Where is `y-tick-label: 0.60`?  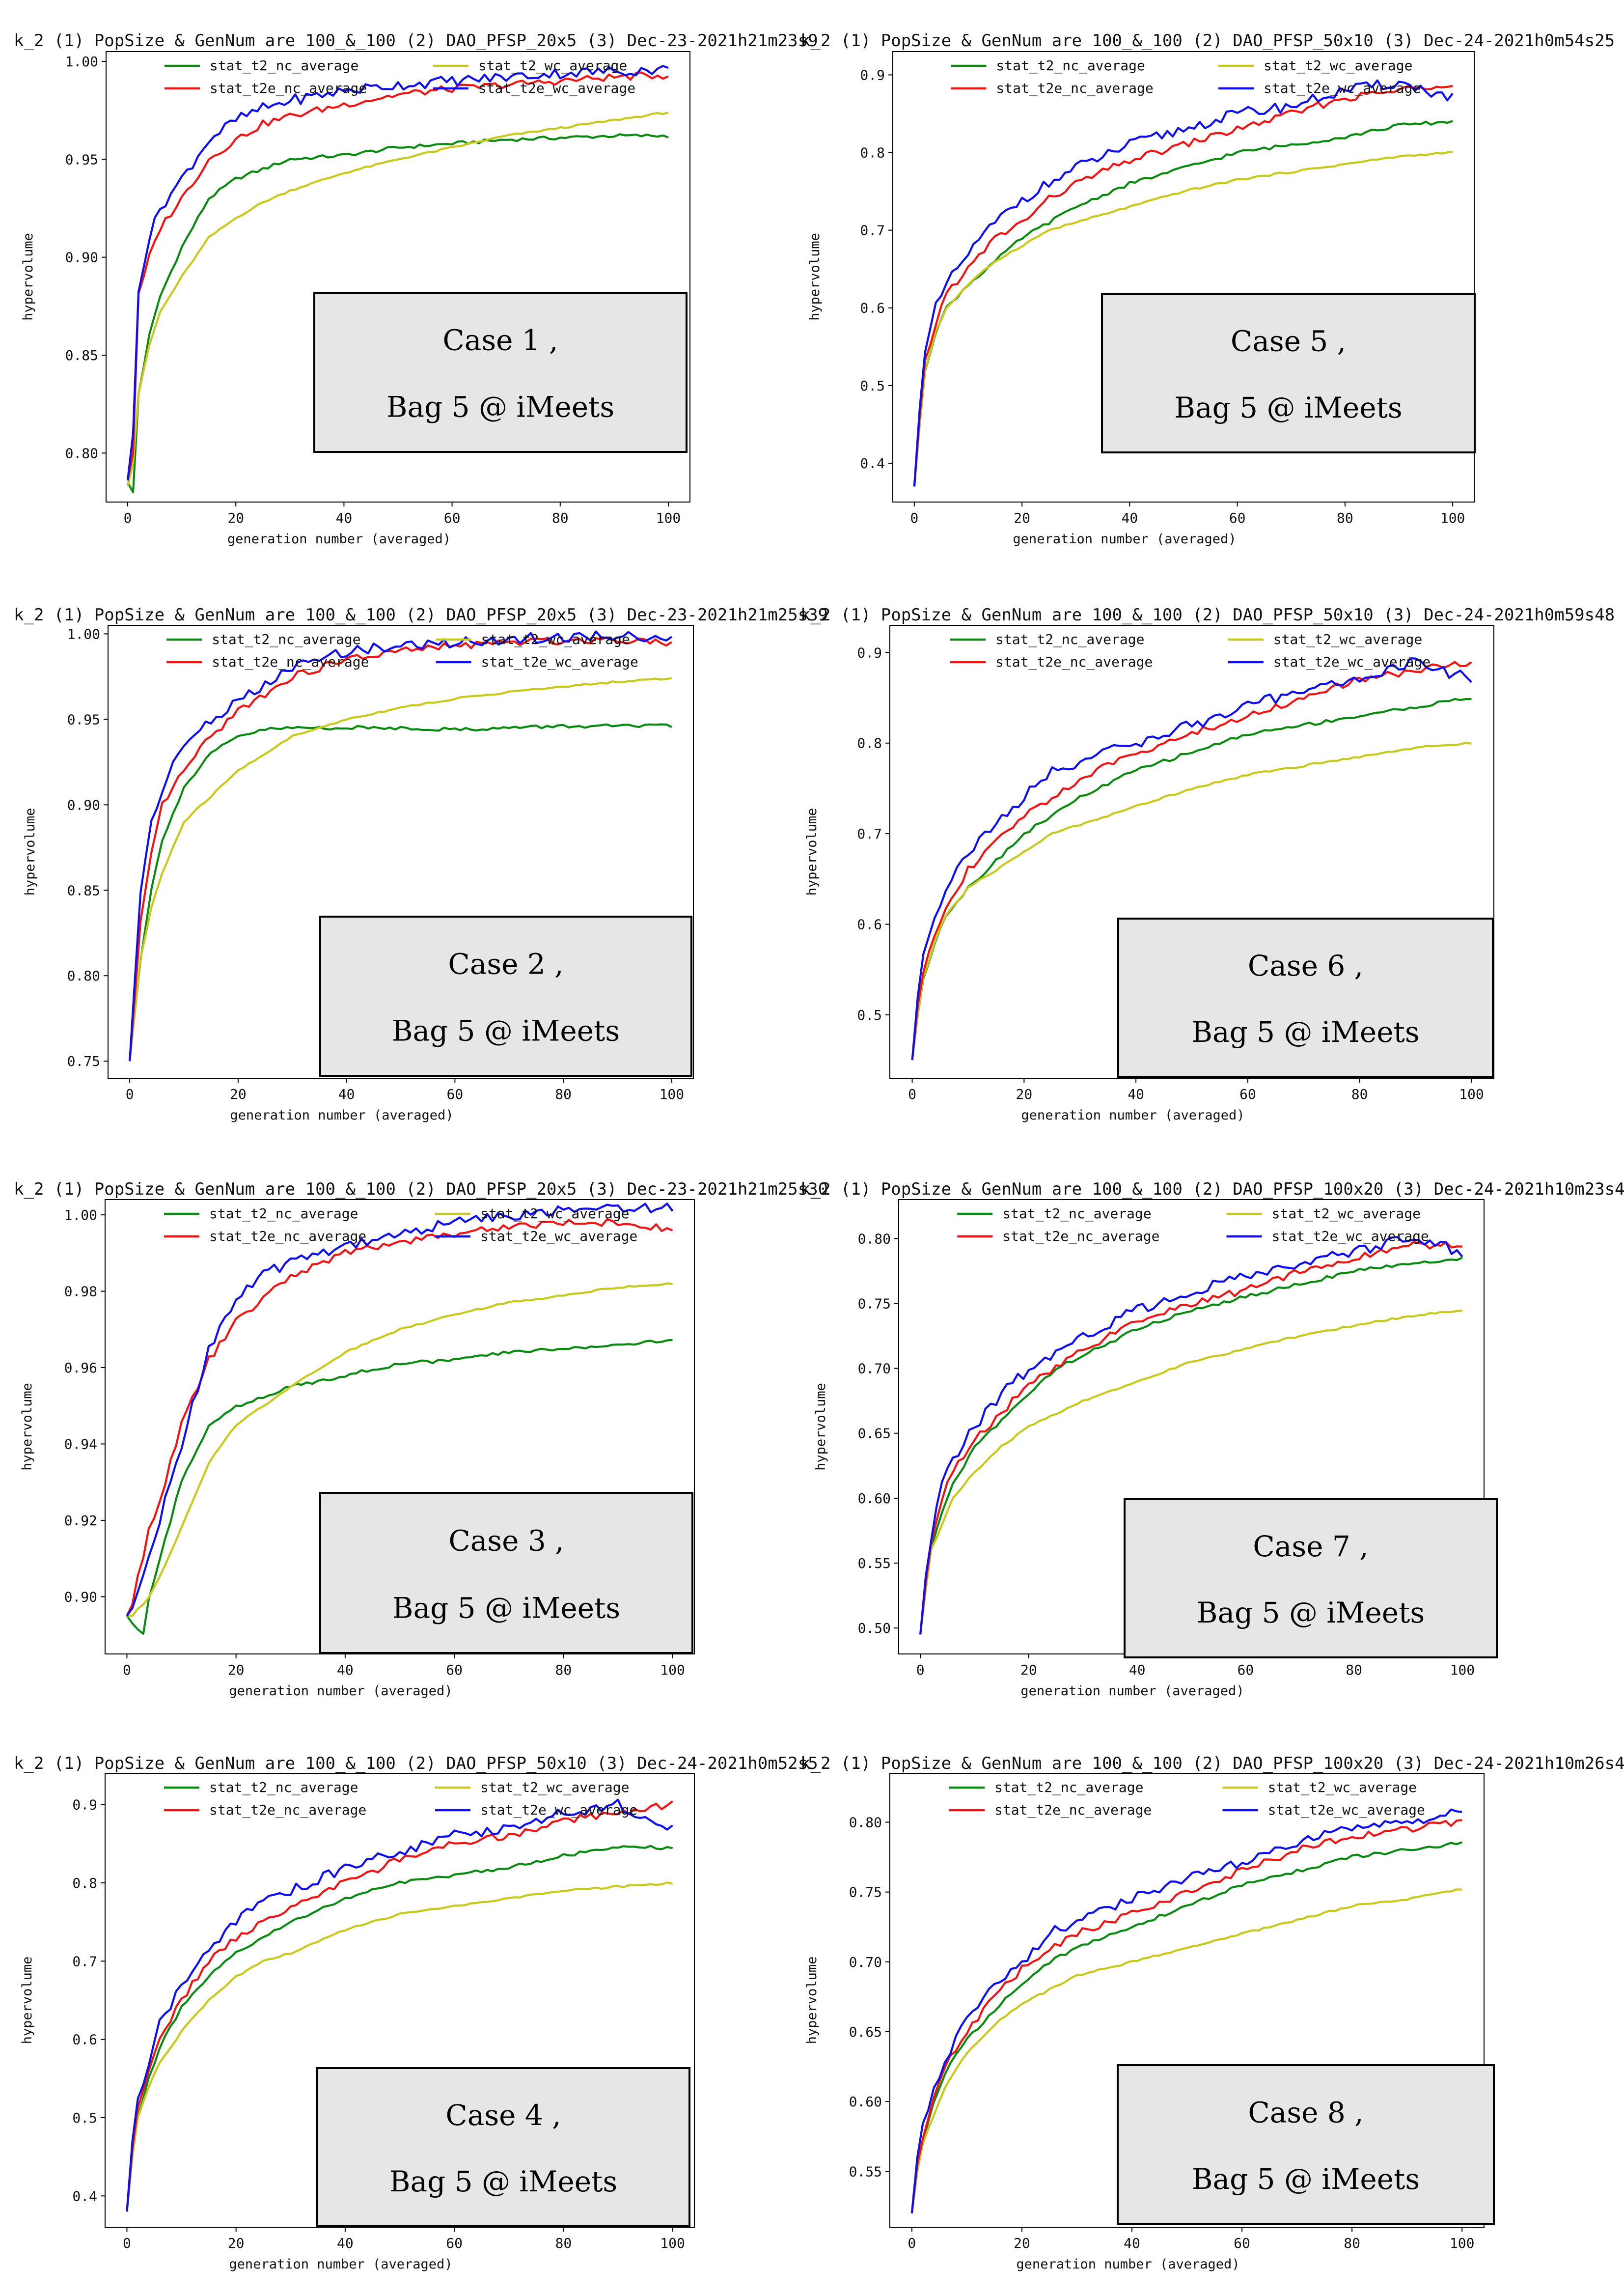 y-tick-label: 0.60 is located at coordinates (874, 1498).